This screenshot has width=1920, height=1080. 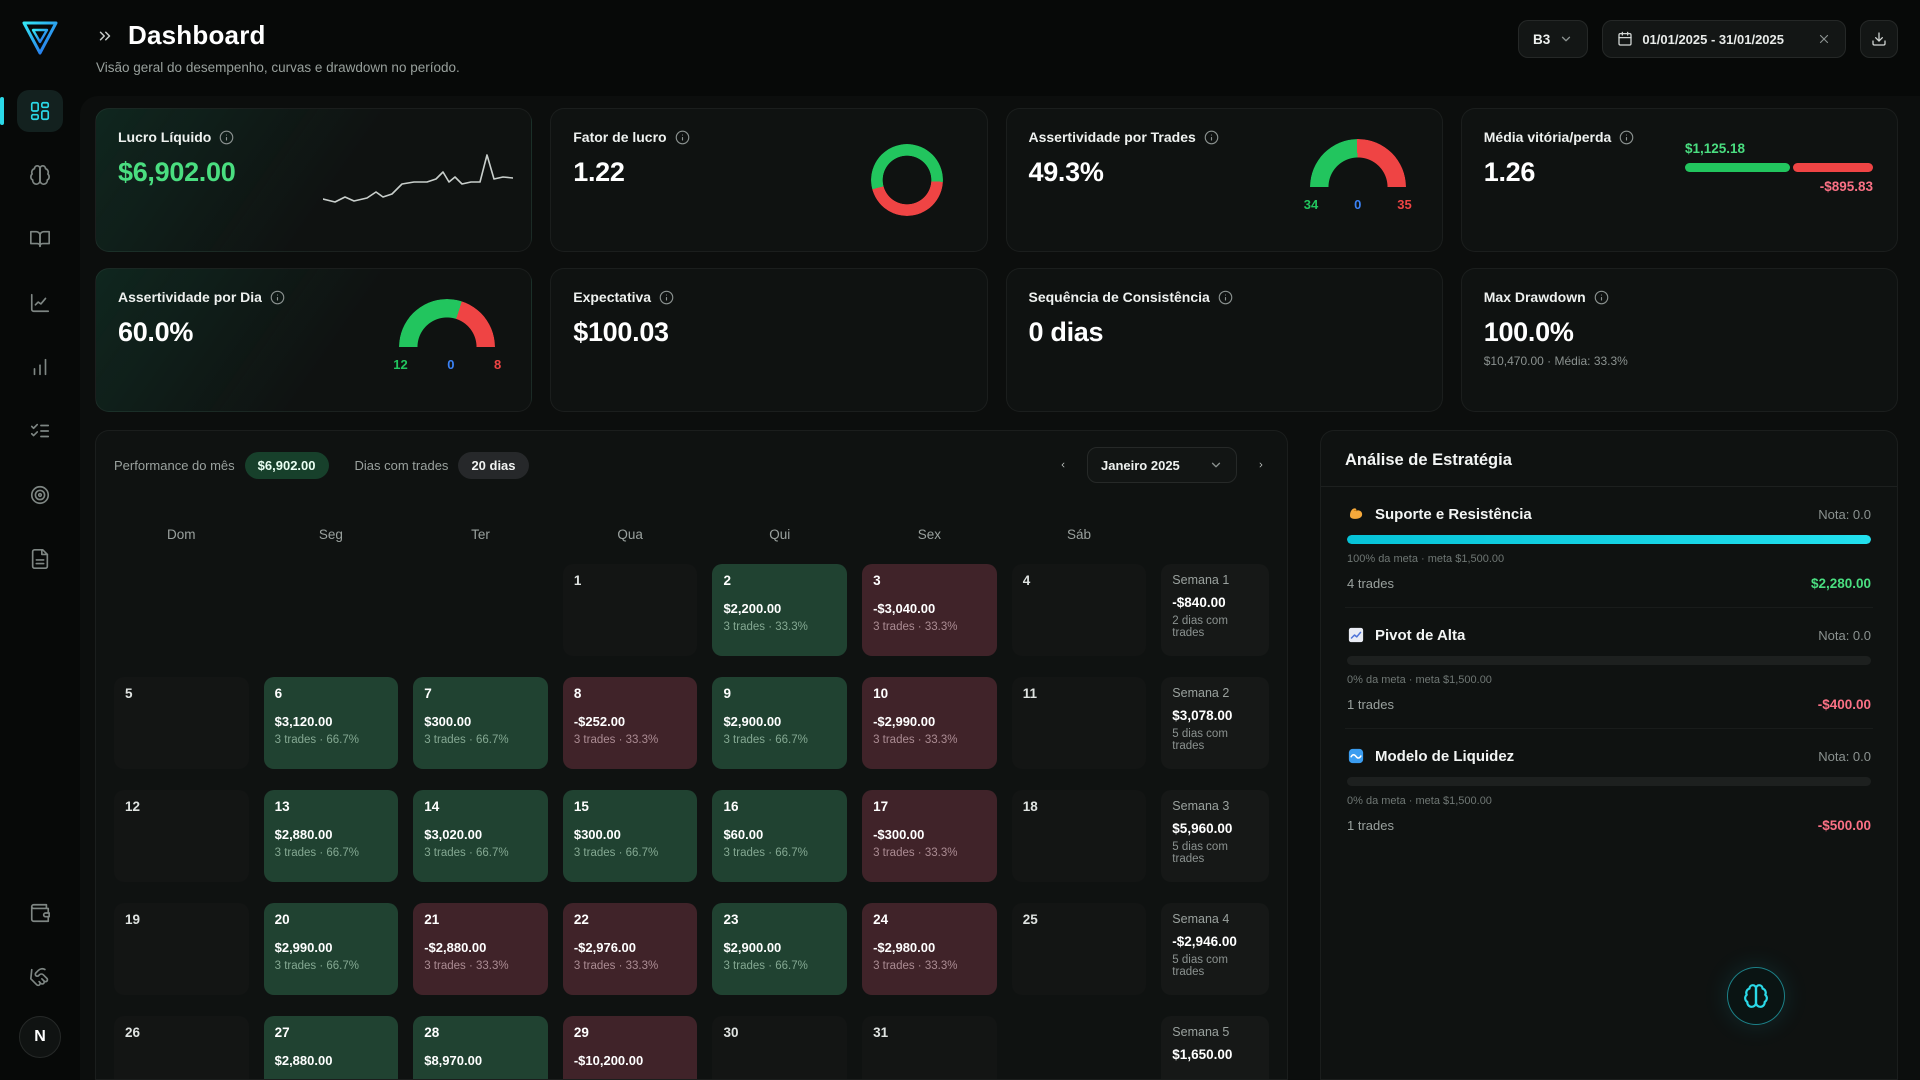 I want to click on bar-chart-icon, so click(x=40, y=367).